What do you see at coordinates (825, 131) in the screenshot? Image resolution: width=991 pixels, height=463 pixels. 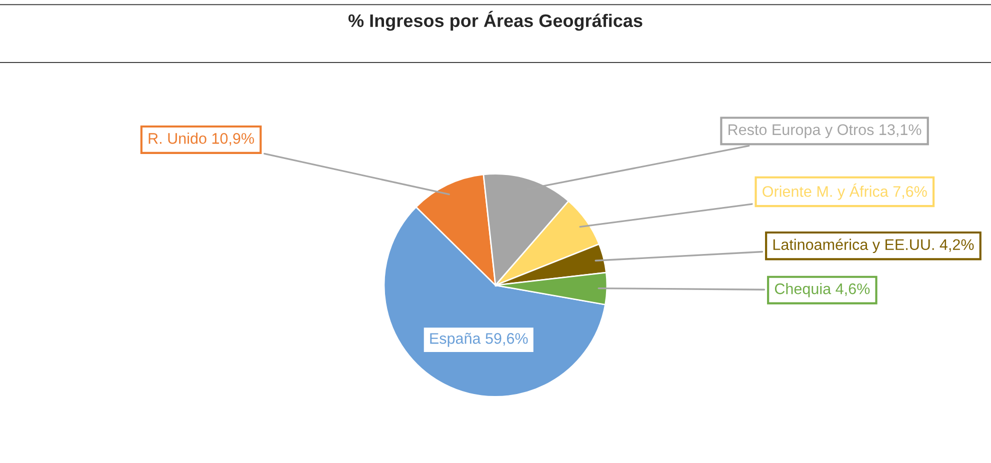 I see `slice-label: Resto Europa y Otros 13,1%` at bounding box center [825, 131].